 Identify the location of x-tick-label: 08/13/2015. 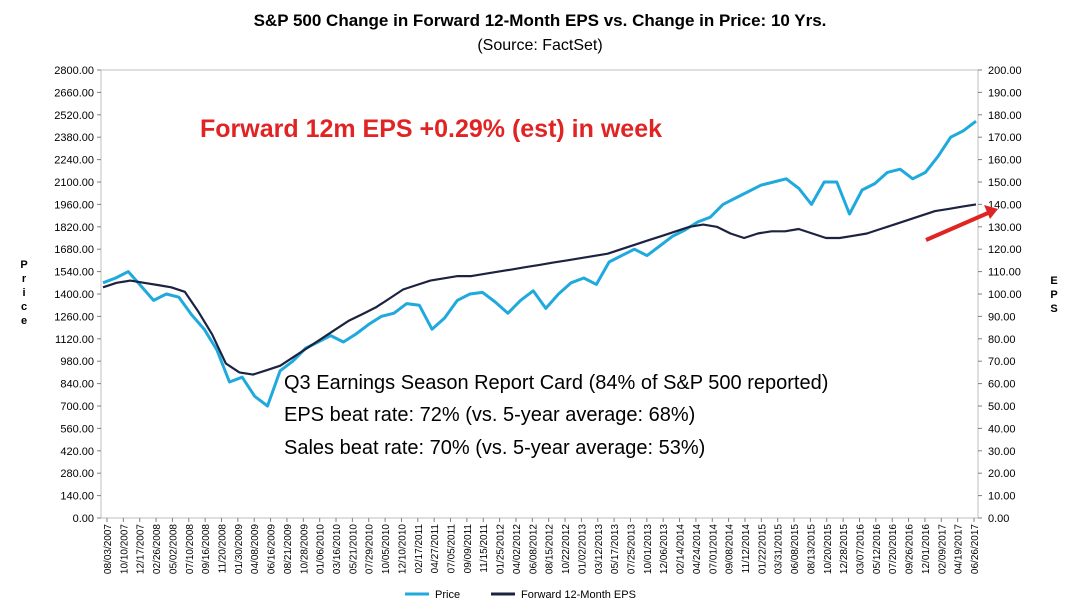
(811, 549).